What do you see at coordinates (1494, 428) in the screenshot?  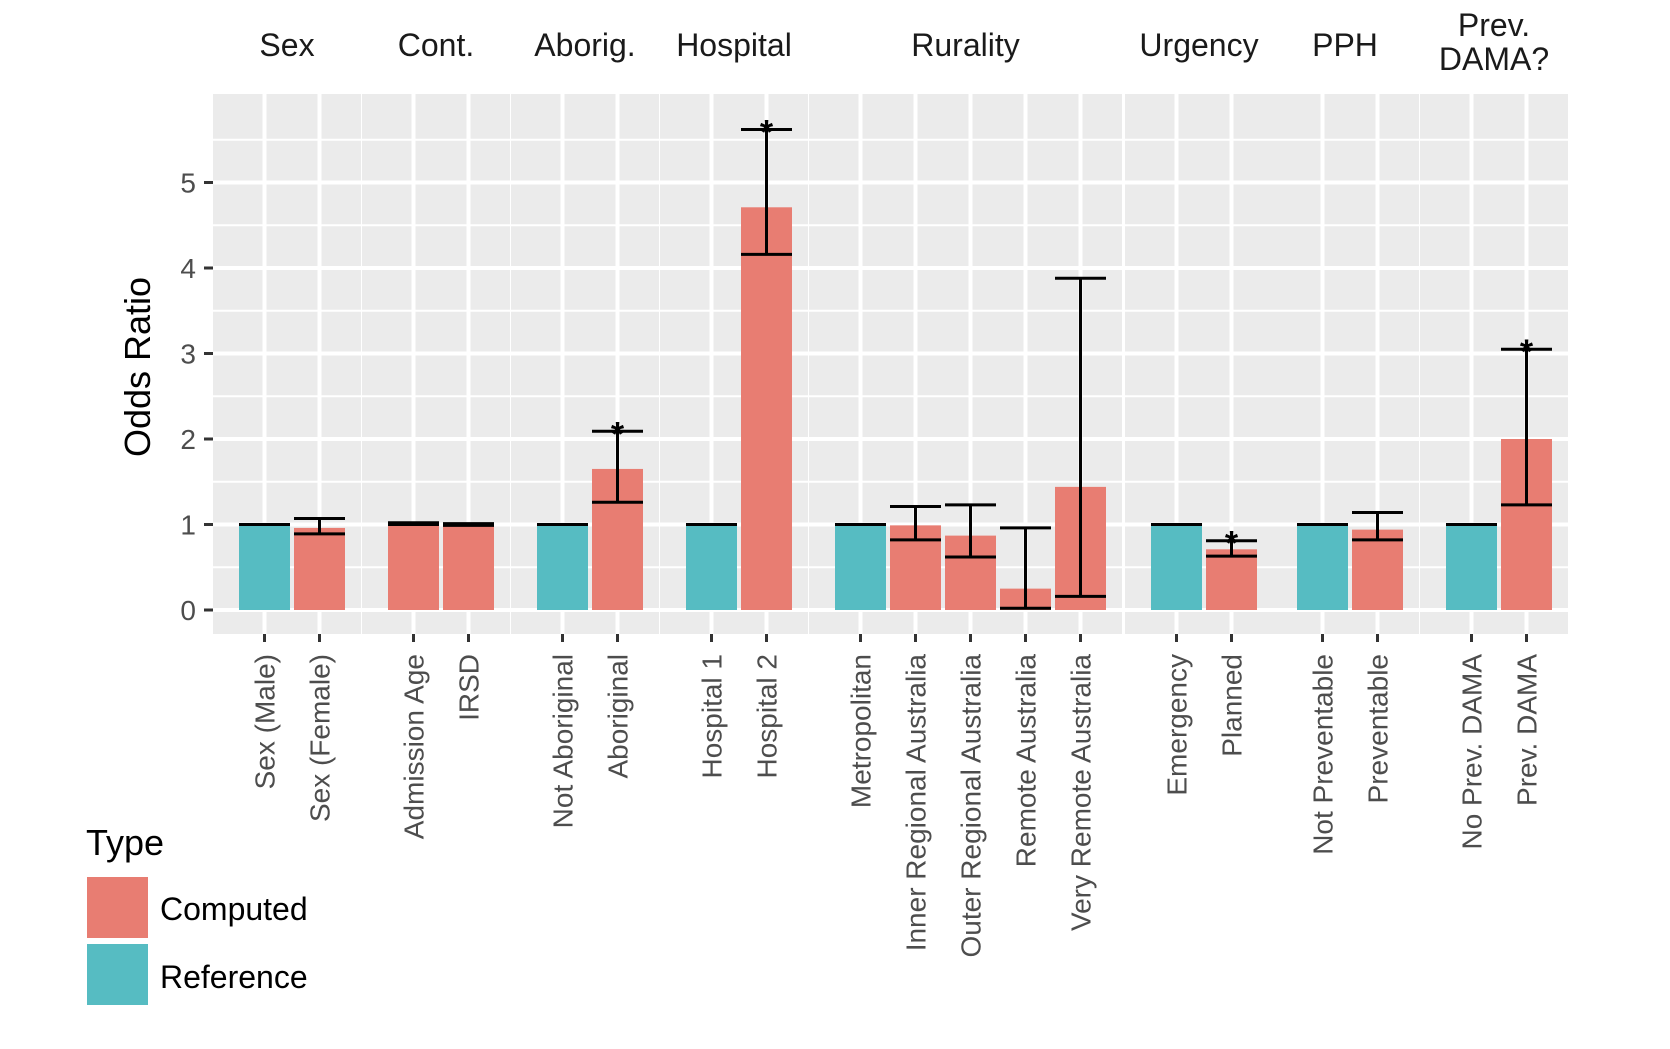 I see `facet-panel: Prev.DAMA? No Prev. DAMA * Prev. DAMA` at bounding box center [1494, 428].